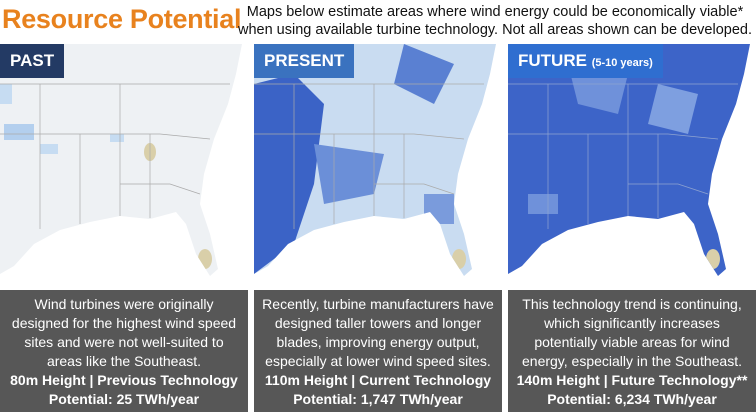  Describe the element at coordinates (122, 19) in the screenshot. I see `title: Resource Potential` at that location.